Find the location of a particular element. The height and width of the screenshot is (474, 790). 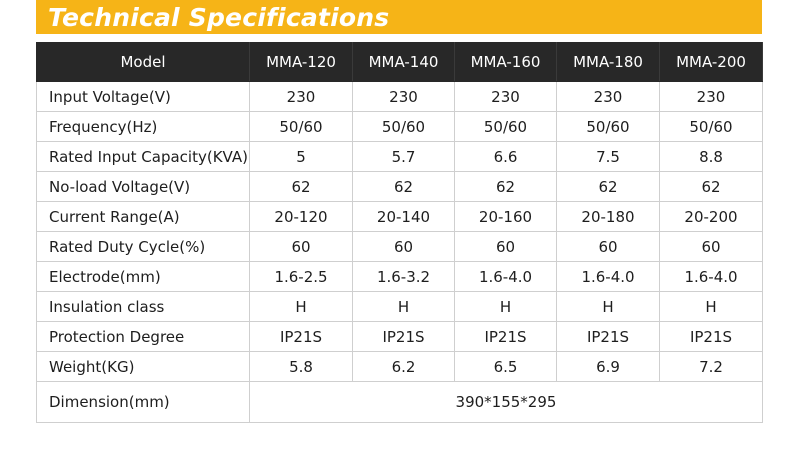

table-row: Rated Duty Cycle(%) 60 60 60 60 60 is located at coordinates (399, 246).